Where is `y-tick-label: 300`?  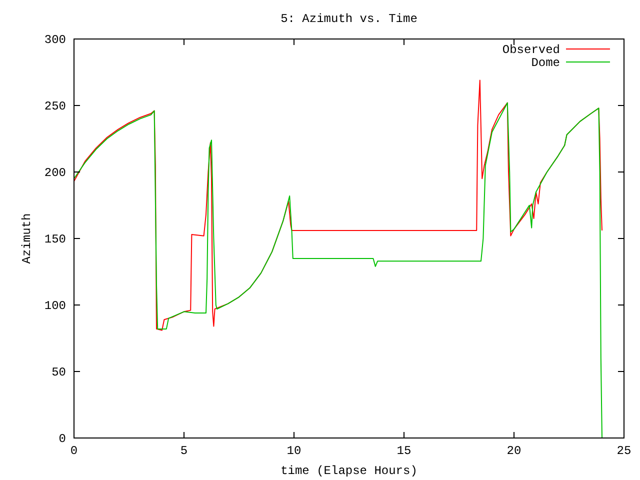
y-tick-label: 300 is located at coordinates (55, 40).